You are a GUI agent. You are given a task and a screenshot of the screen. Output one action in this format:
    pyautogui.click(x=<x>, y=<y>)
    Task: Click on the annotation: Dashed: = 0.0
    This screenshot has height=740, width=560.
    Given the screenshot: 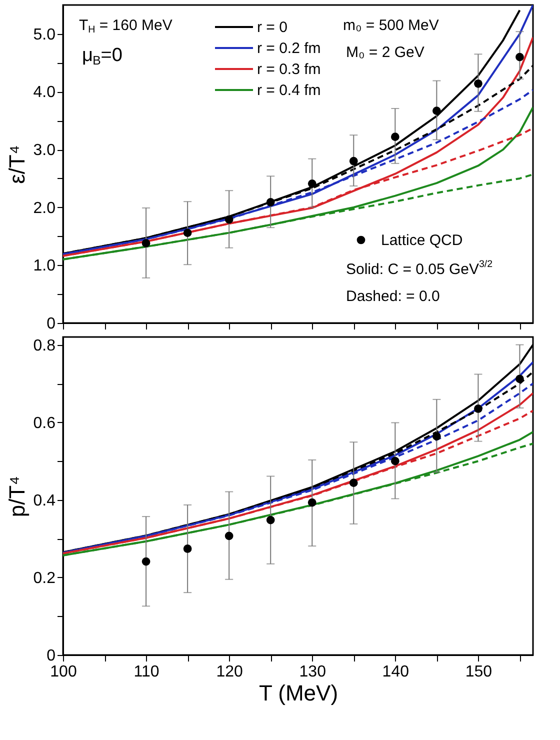 What is the action you would take?
    pyautogui.click(x=393, y=296)
    